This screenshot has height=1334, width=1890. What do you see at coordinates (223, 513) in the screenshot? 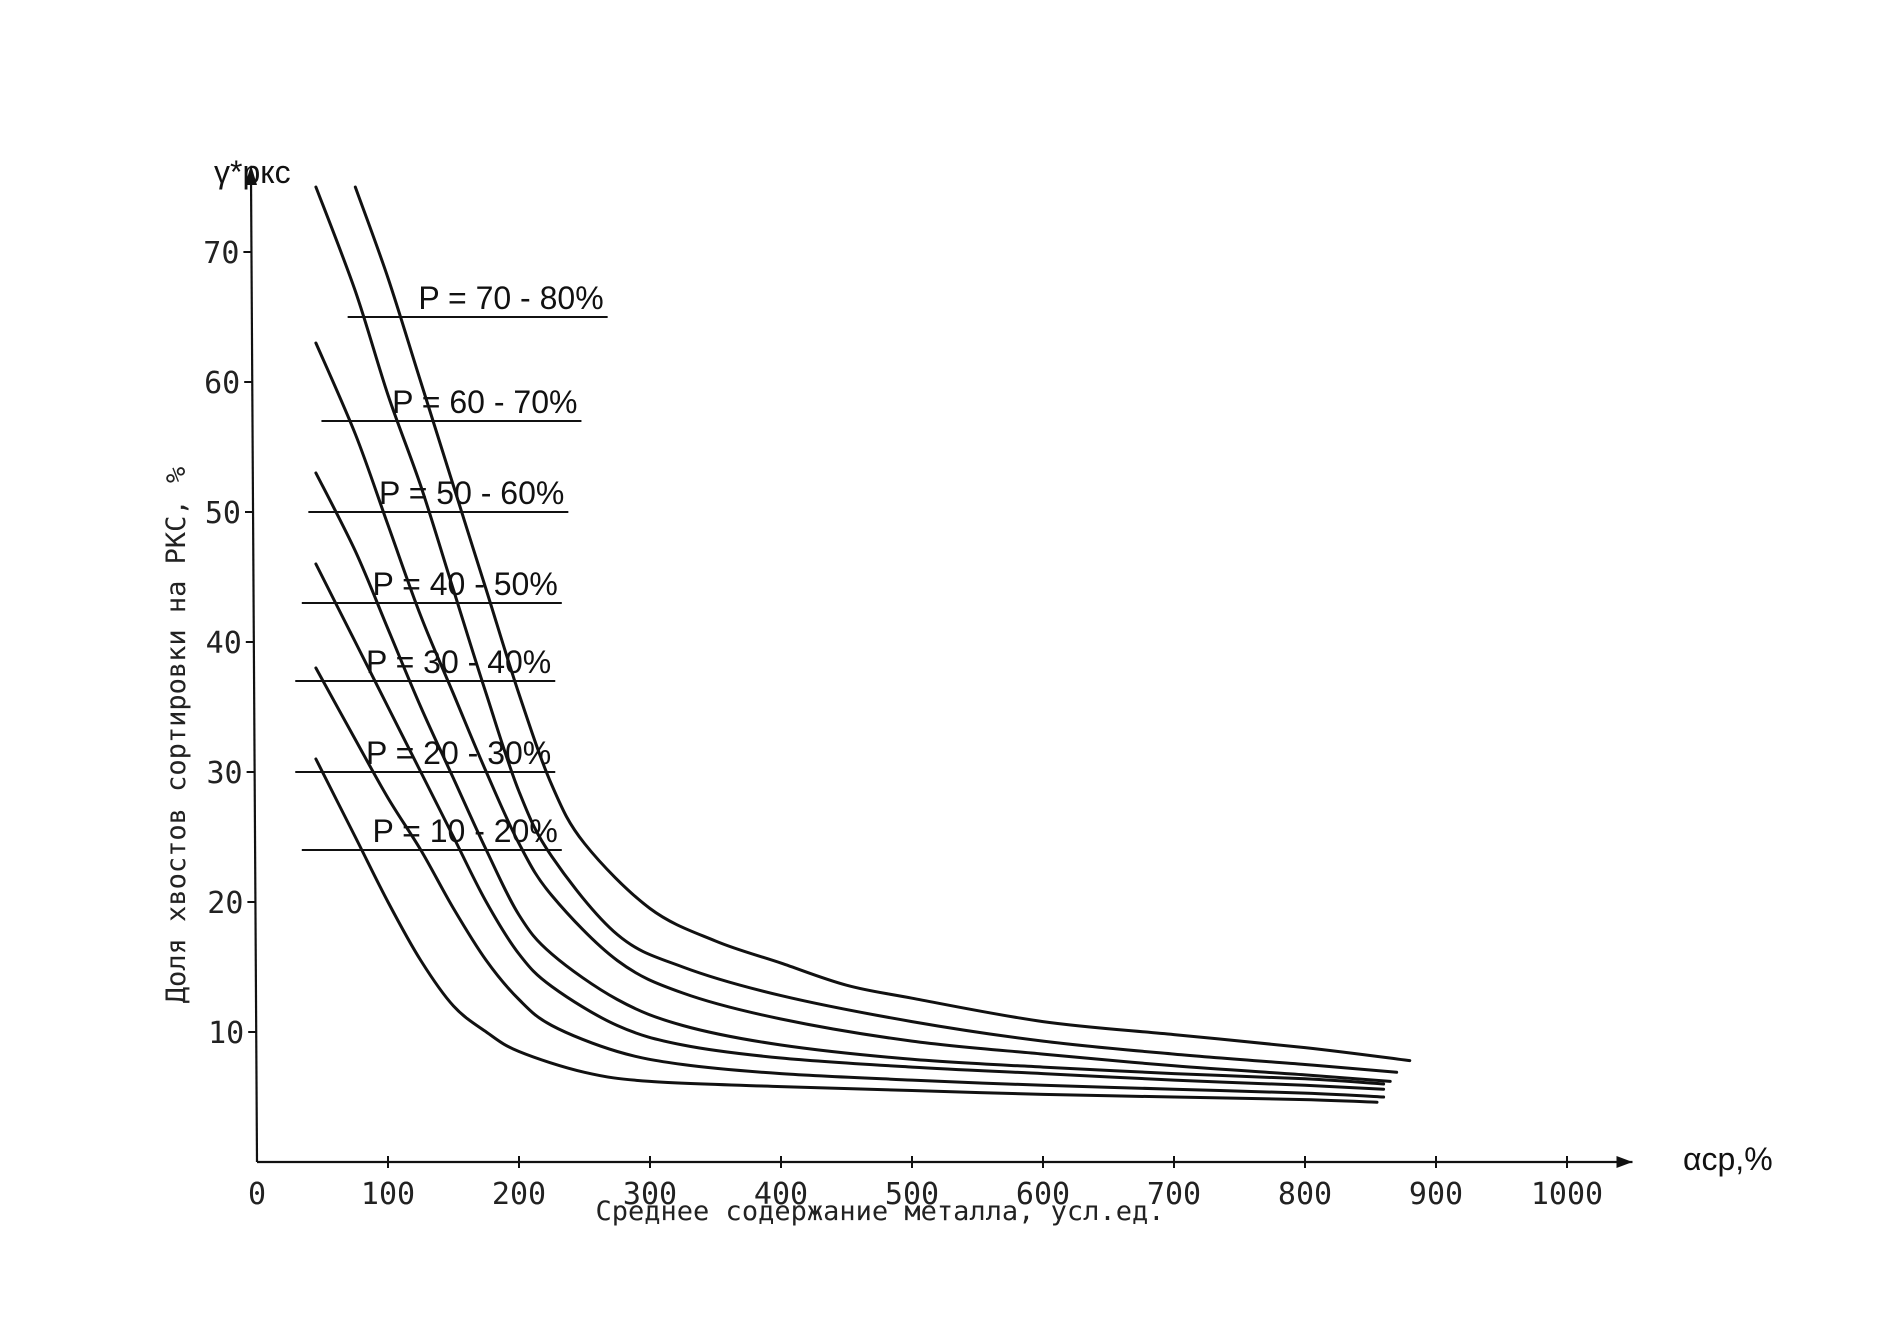
I see `y-tick-label: 50` at bounding box center [223, 513].